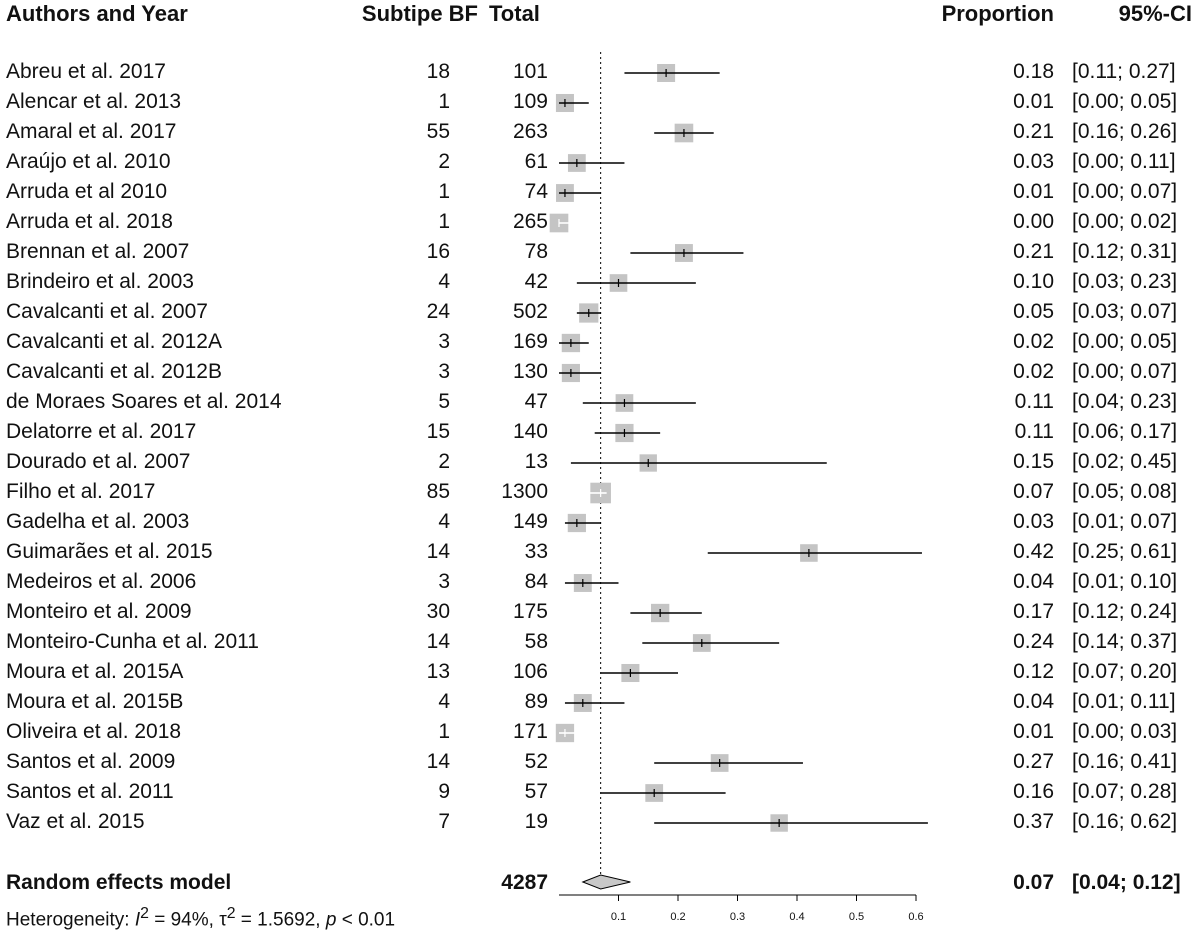  I want to click on study-name: Cavalcanti et al. 2012A, so click(114, 341).